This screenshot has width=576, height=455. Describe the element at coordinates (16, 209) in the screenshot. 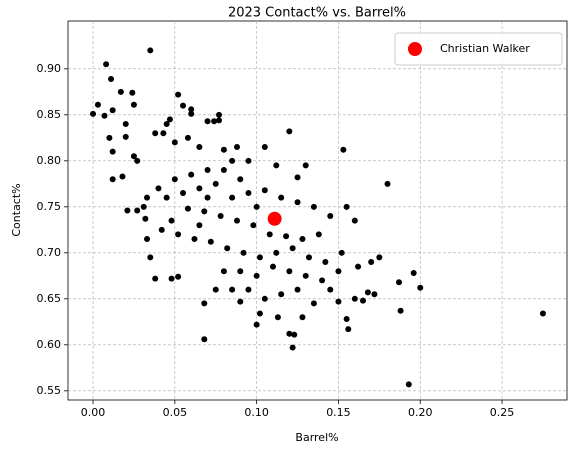

I see `y-axis-label: Contact%` at that location.